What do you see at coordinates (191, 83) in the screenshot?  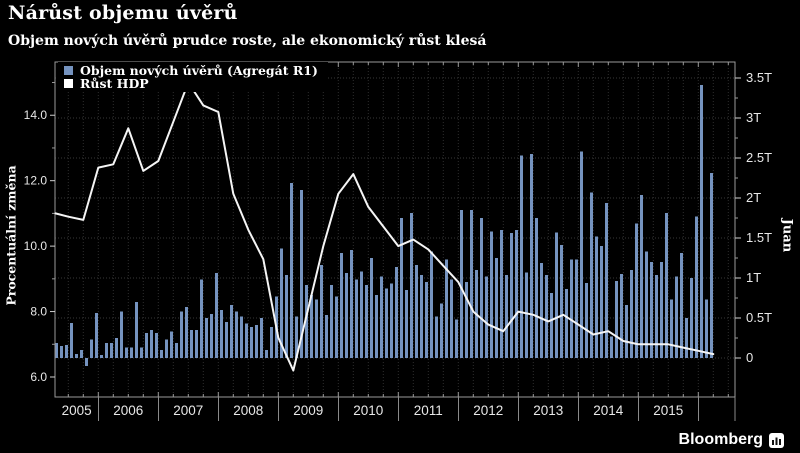 I see `legend-item-gdp: Růst HDP` at bounding box center [191, 83].